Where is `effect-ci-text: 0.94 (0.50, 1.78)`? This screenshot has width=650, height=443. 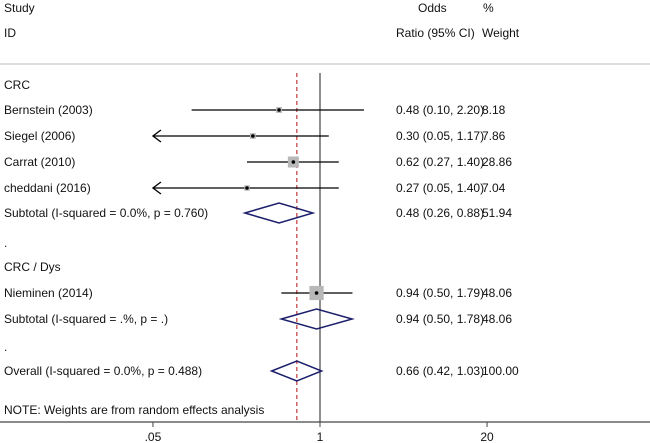 effect-ci-text: 0.94 (0.50, 1.78) is located at coordinates (440, 319).